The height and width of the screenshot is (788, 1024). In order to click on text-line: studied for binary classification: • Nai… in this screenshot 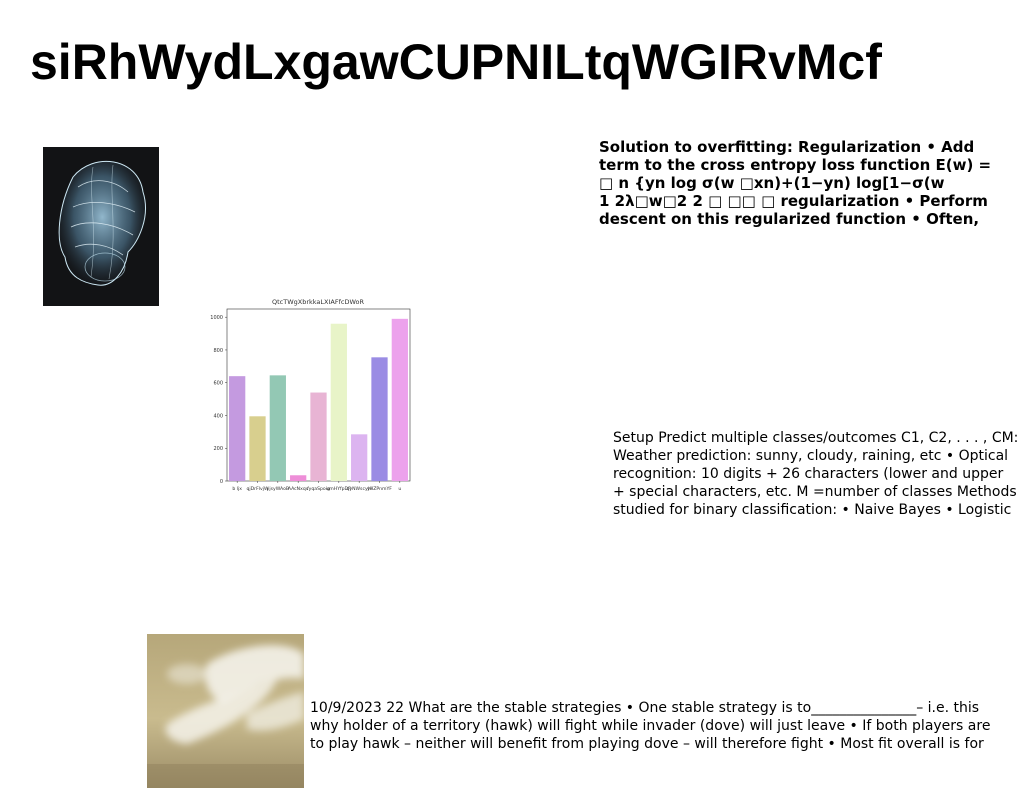, I will do `click(812, 510)`.